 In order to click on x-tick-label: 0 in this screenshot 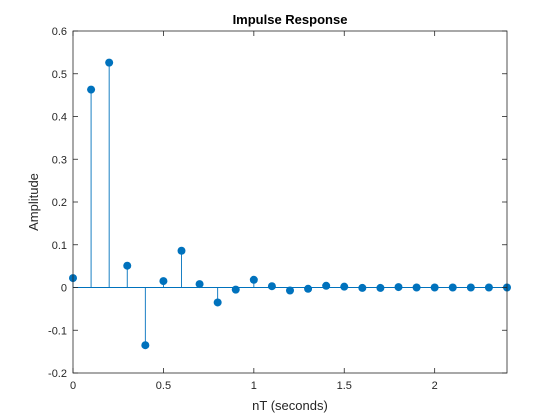, I will do `click(73, 386)`.